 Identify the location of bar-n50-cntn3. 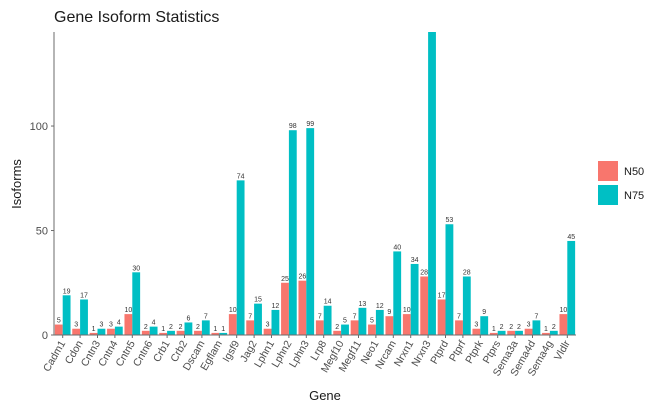
(93, 333).